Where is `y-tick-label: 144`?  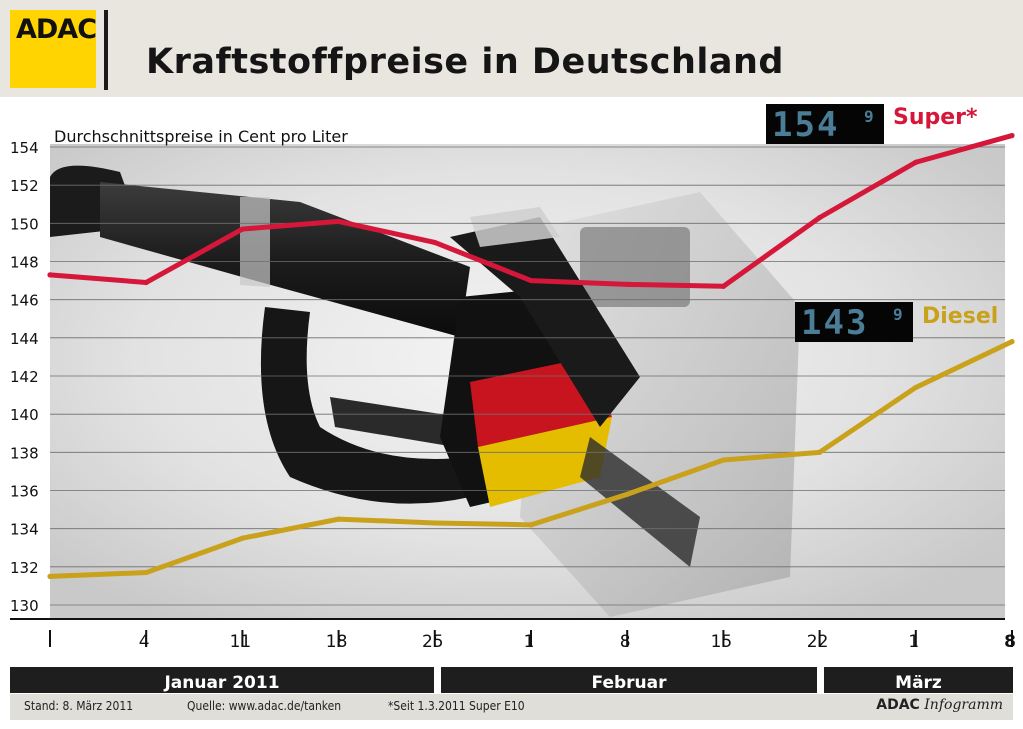 y-tick-label: 144 is located at coordinates (24, 339).